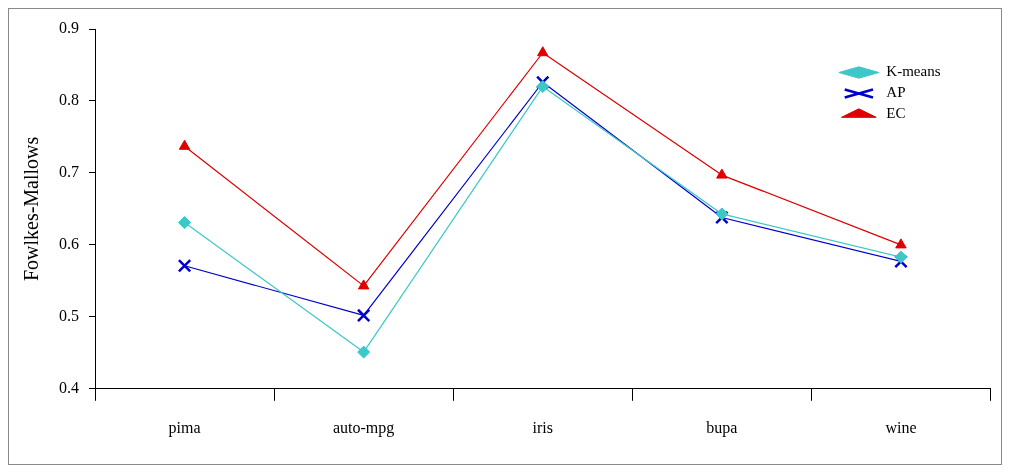 The width and height of the screenshot is (1010, 473). I want to click on y-tick-label: 0.8, so click(69, 100).